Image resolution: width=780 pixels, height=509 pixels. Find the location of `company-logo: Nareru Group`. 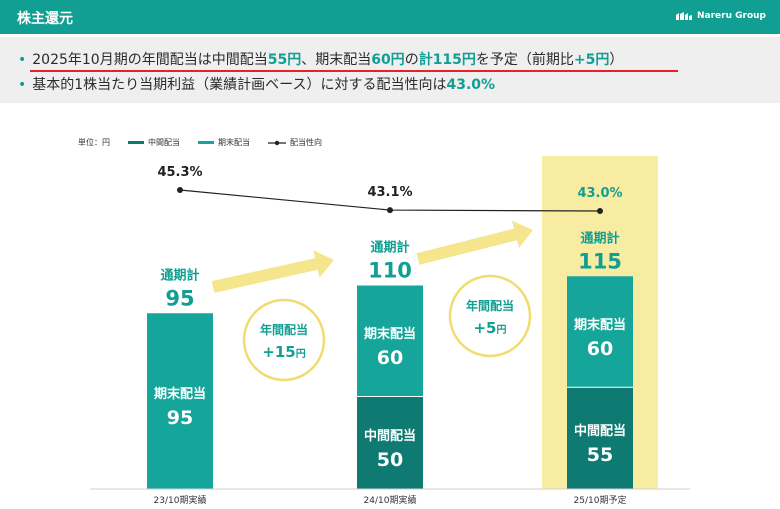

company-logo: Nareru Group is located at coordinates (720, 16).